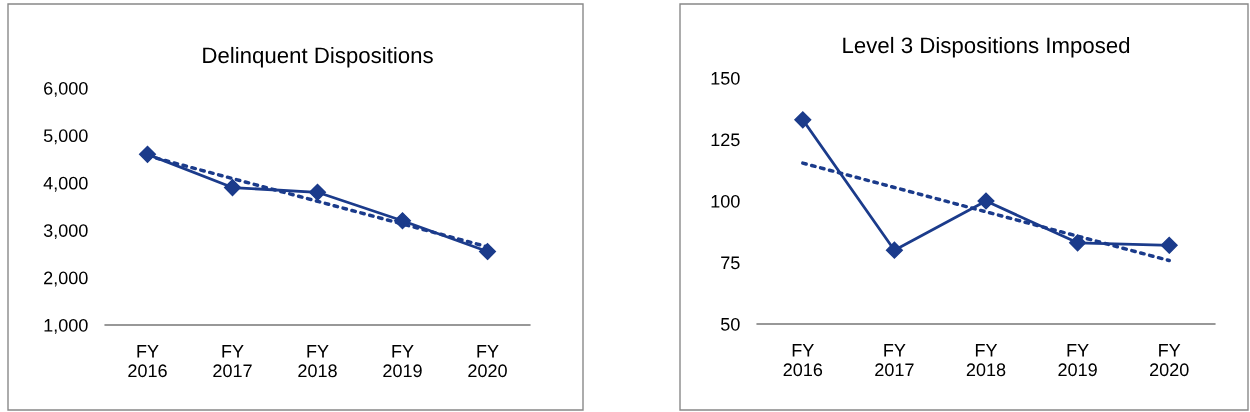 This screenshot has height=412, width=1250. Describe the element at coordinates (725, 78) in the screenshot. I see `y-tick-label: 150` at that location.